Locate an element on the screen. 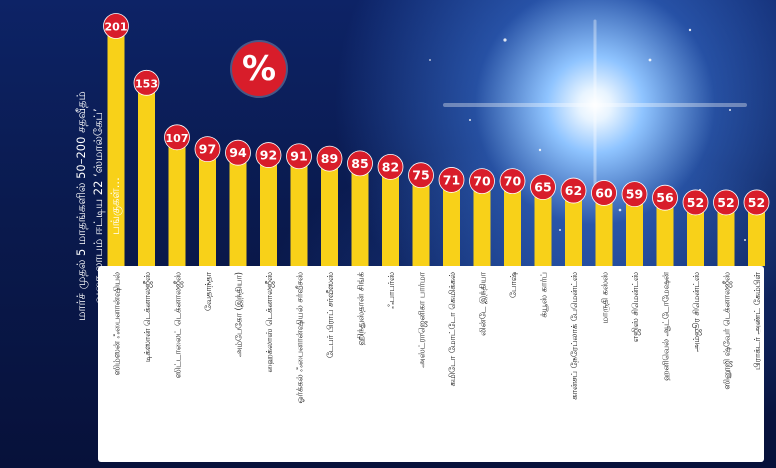 This screenshot has height=468, width=776. value-label: 91 is located at coordinates (298, 156).